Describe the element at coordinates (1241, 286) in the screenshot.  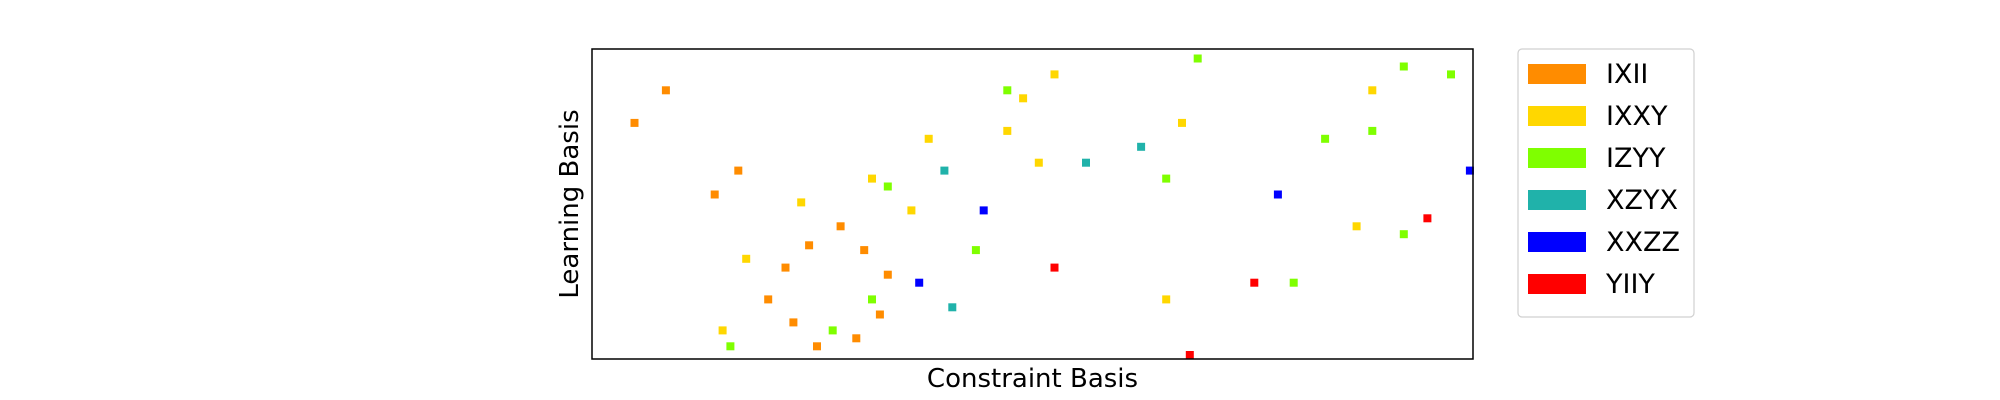
I see `series-yiiy` at that location.